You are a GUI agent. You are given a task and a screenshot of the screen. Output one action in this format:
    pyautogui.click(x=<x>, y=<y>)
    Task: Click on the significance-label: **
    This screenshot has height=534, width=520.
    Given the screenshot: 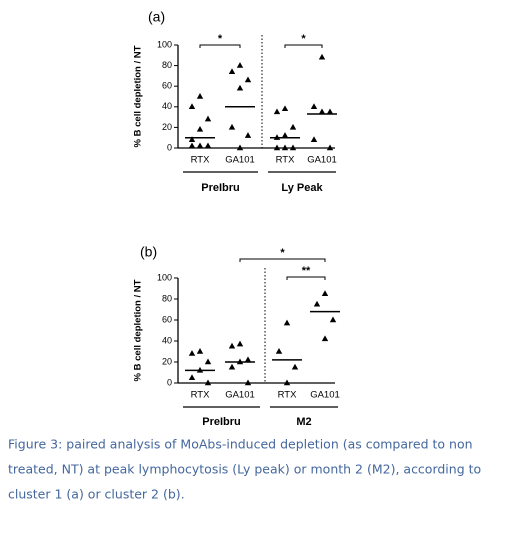 What is the action you would take?
    pyautogui.click(x=306, y=271)
    